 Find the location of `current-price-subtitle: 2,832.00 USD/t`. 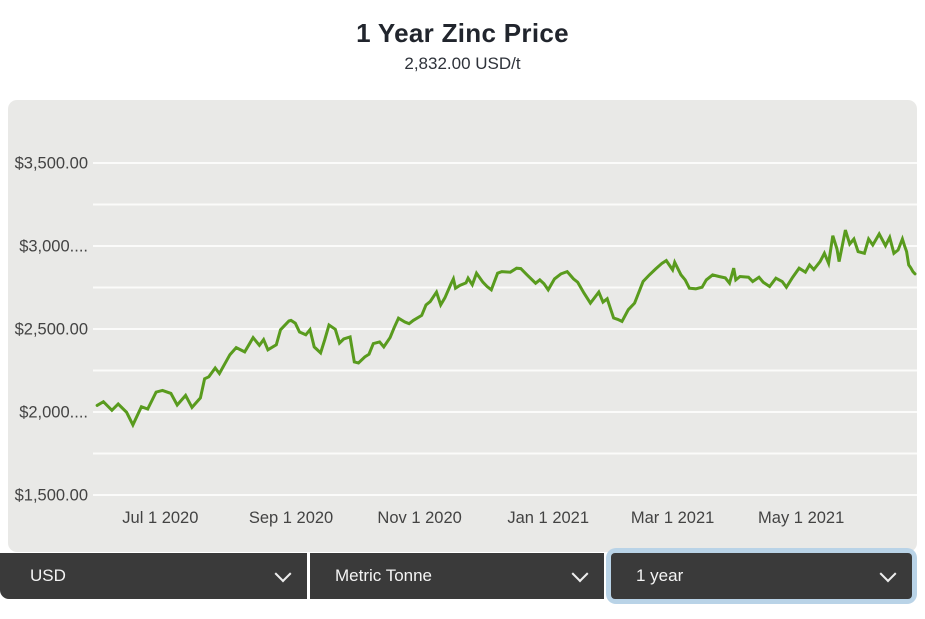

current-price-subtitle: 2,832.00 USD/t is located at coordinates (462, 63).